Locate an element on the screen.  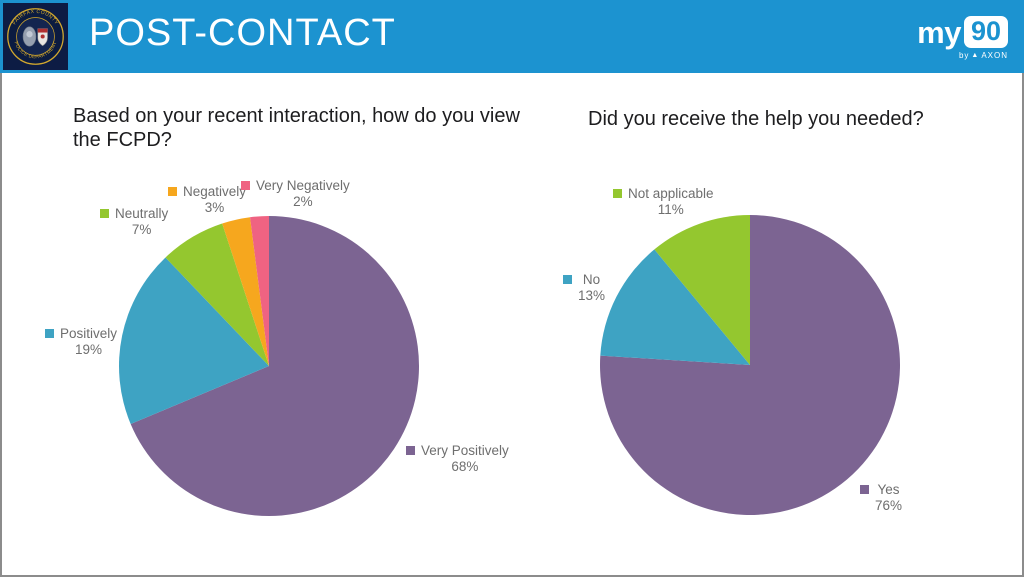
pie-slice-negatively is located at coordinates (245, 291).